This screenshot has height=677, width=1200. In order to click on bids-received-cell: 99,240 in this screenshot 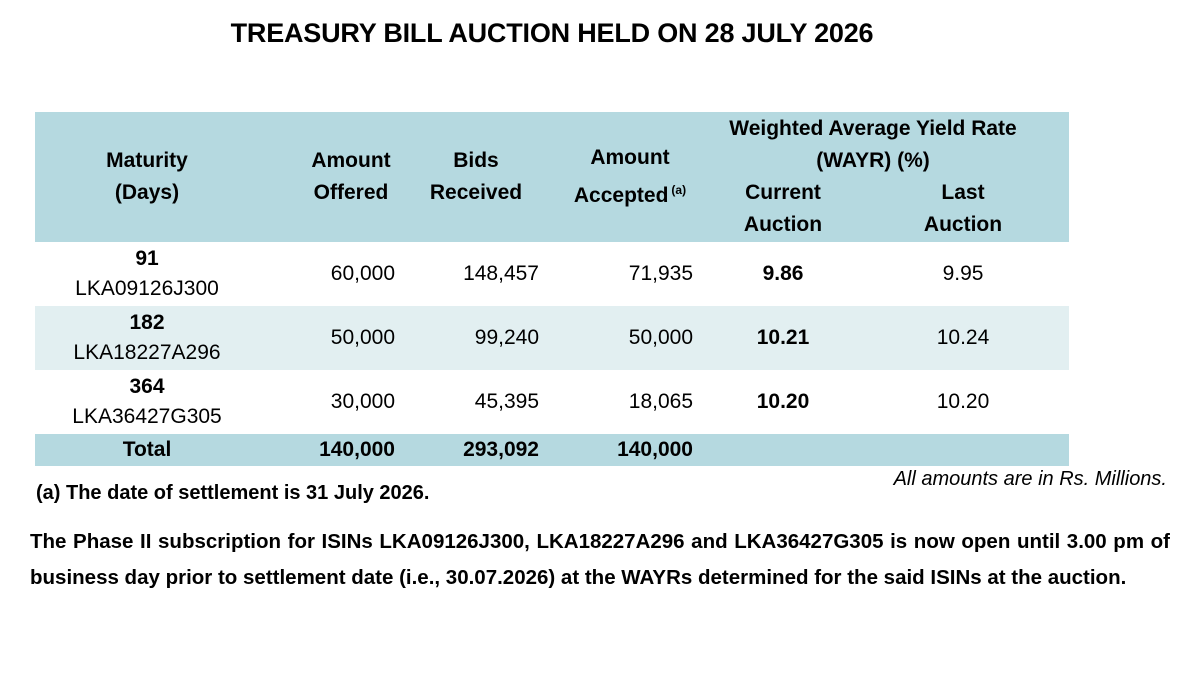, I will do `click(506, 337)`.